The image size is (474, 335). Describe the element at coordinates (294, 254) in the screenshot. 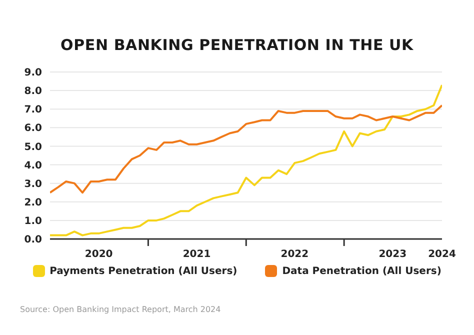

I see `x-tick-label: 2022` at that location.